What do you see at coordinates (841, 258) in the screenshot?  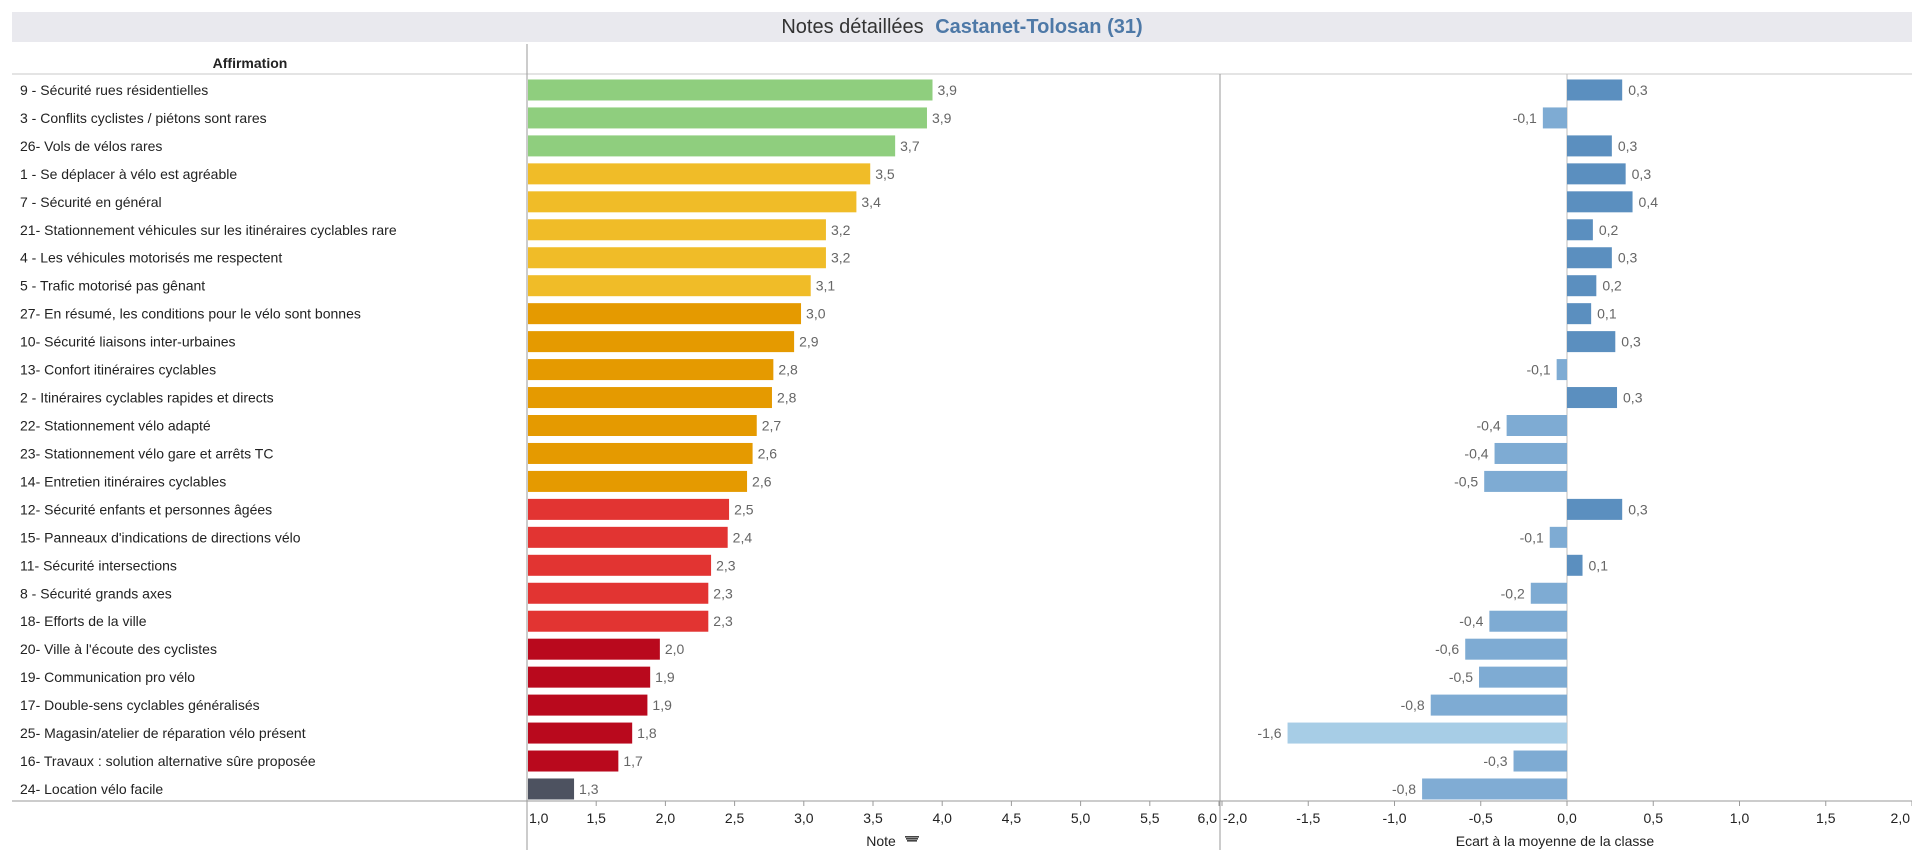 I see `note-value-label: 3,2` at bounding box center [841, 258].